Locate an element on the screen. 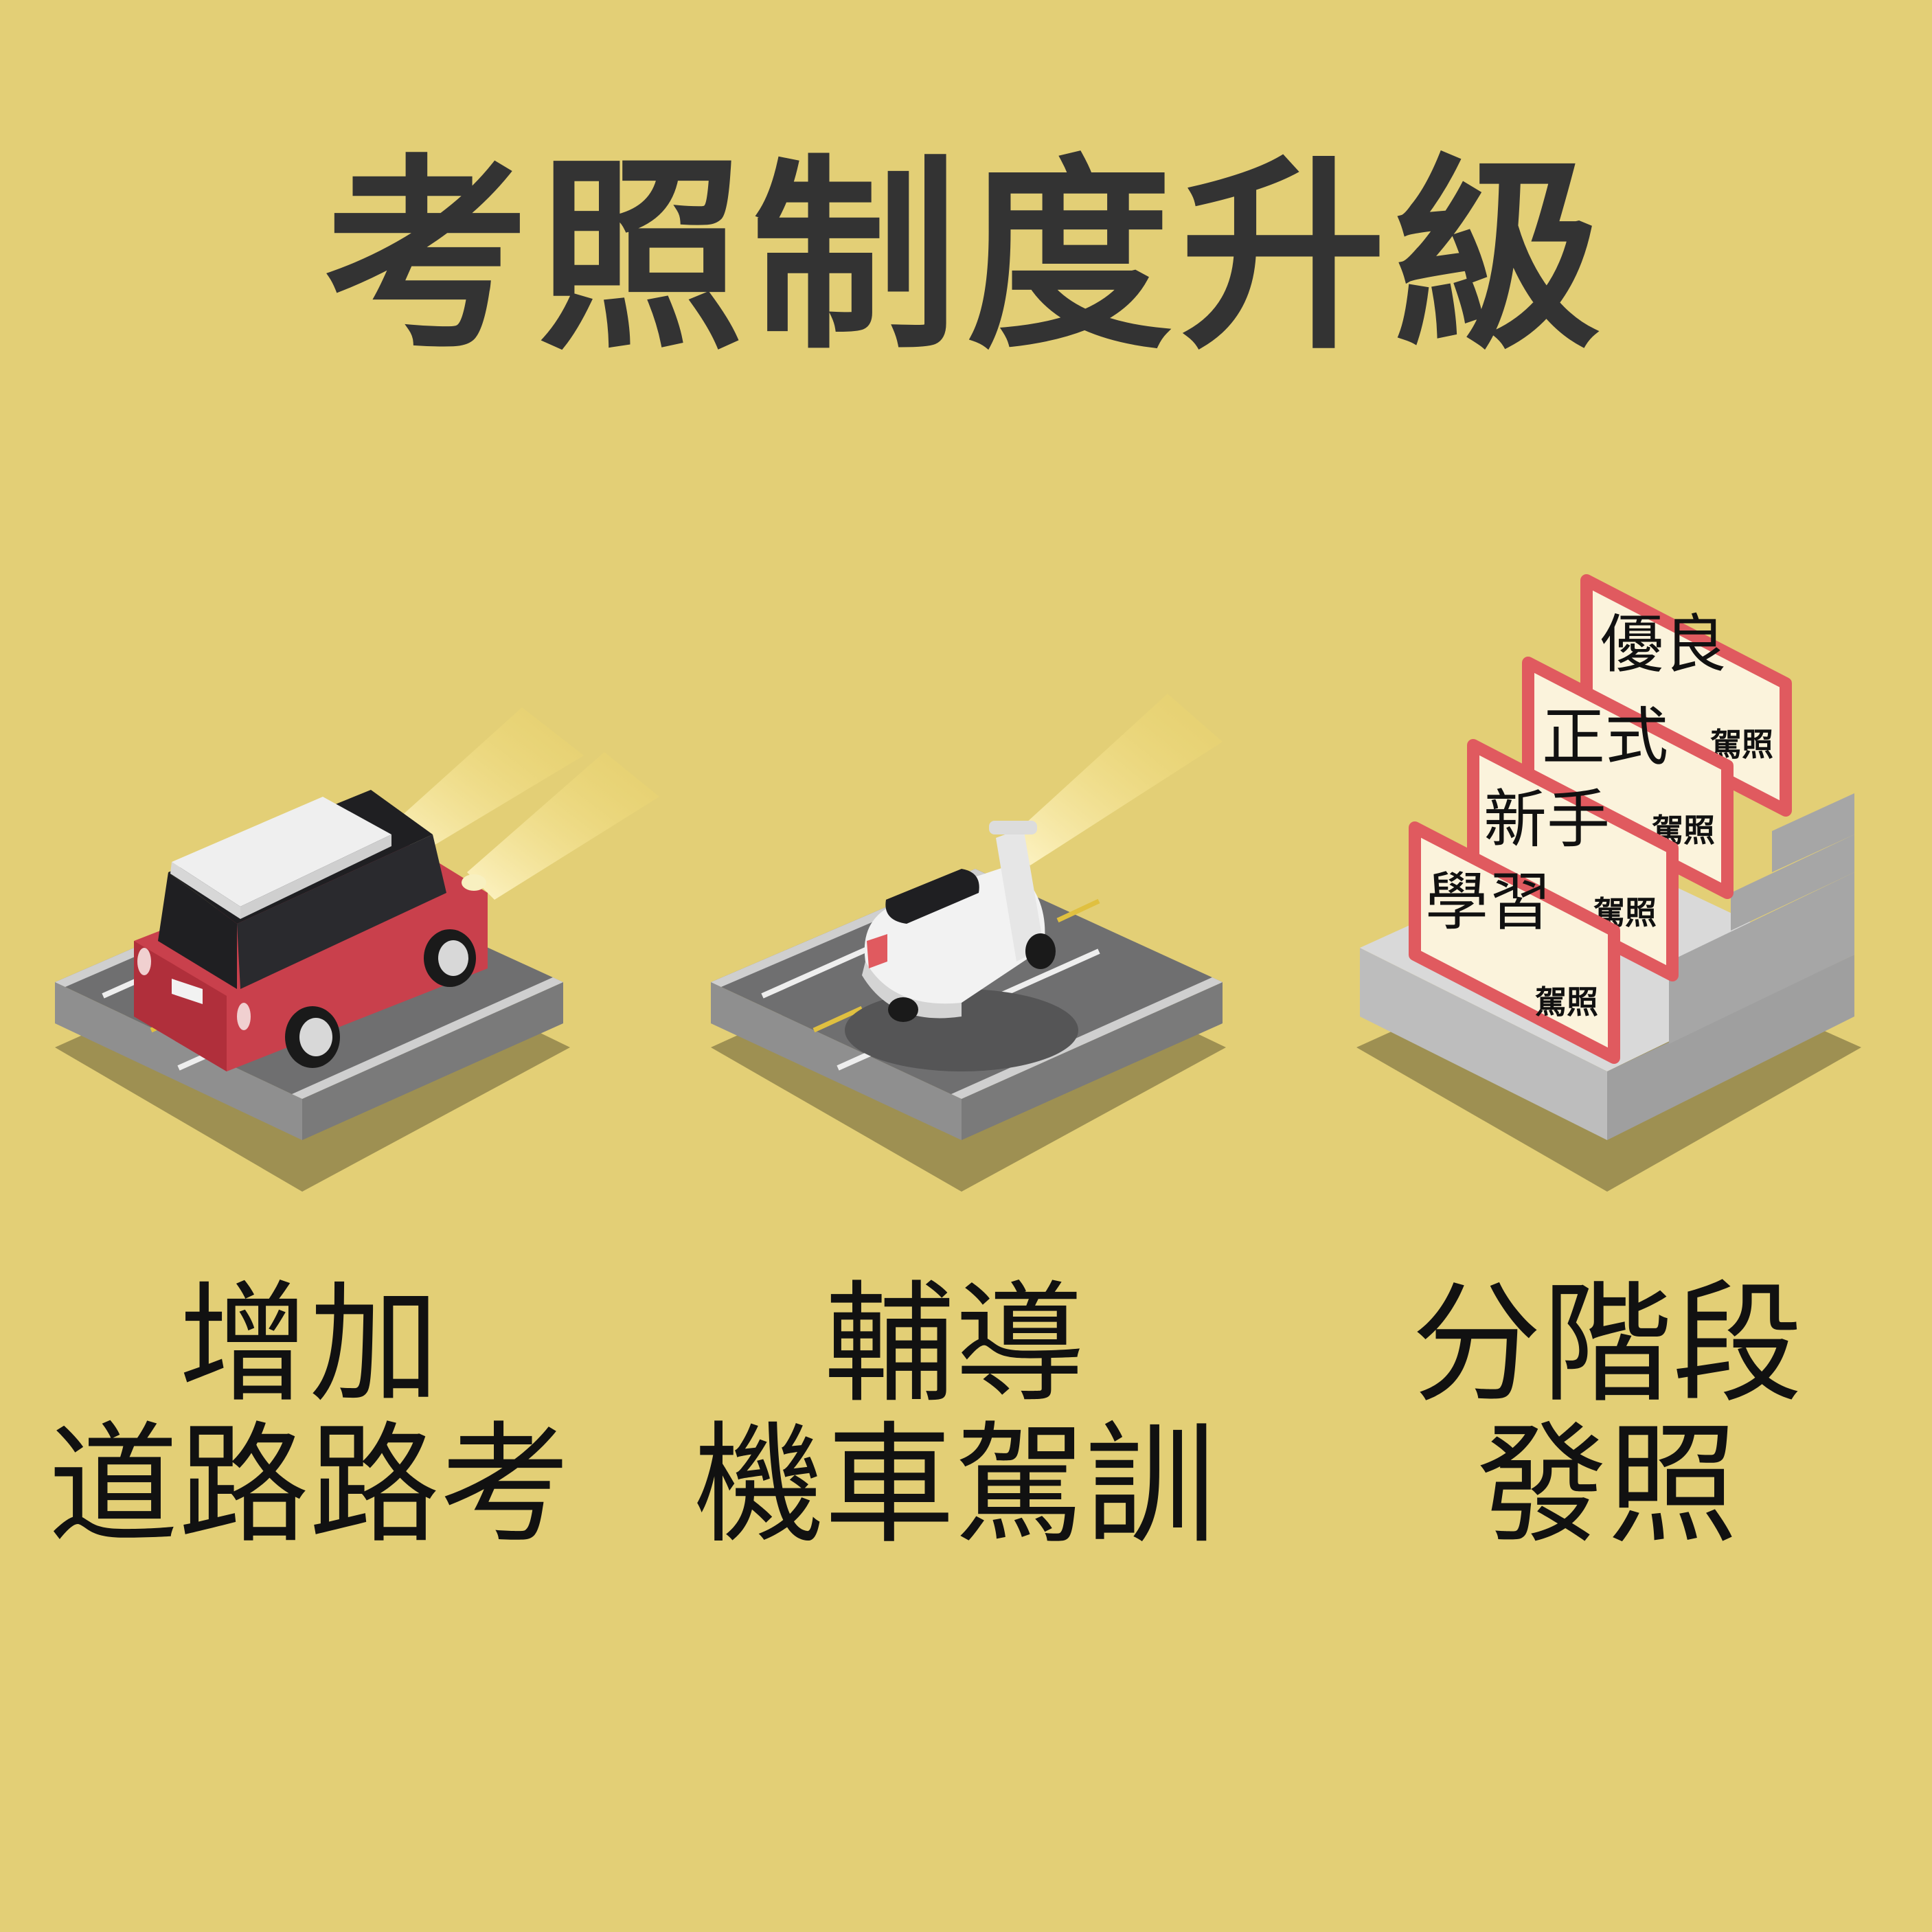 The height and width of the screenshot is (1932, 1932). sign-main-text: 學習 is located at coordinates (1488, 902).